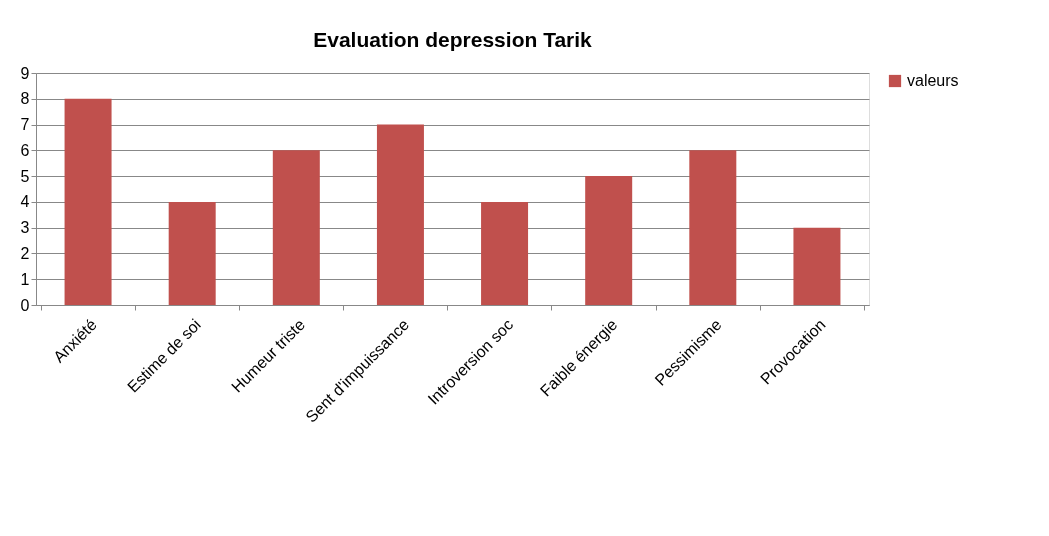 Image resolution: width=1049 pixels, height=536 pixels. What do you see at coordinates (25, 305) in the screenshot?
I see `y-tick-label: 0` at bounding box center [25, 305].